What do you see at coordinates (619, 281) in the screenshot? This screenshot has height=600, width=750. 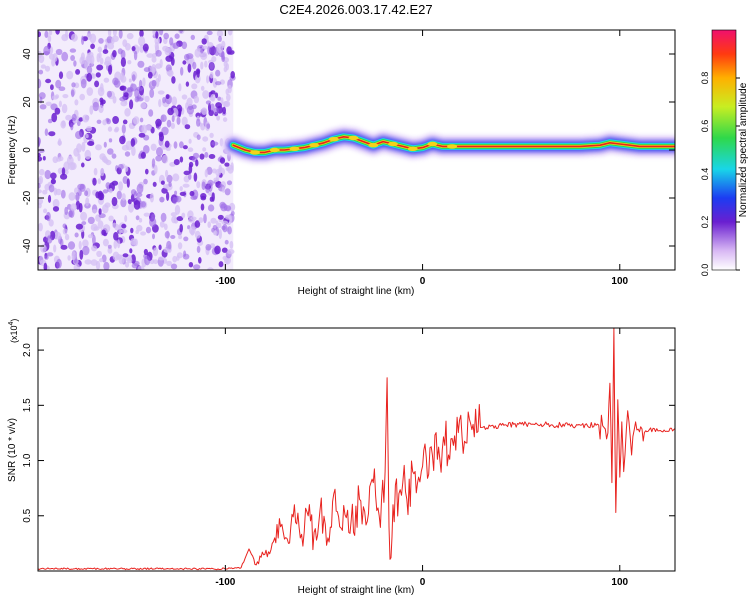 I see `x-tick-label: 100` at bounding box center [619, 281].